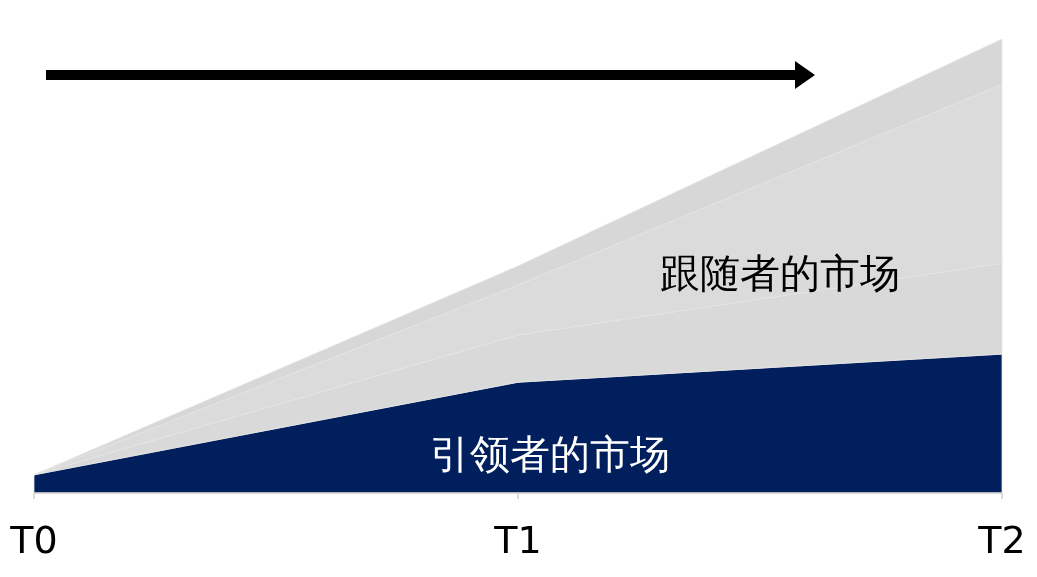 Image resolution: width=1037 pixels, height=577 pixels. I want to click on x-tick-label: T2, so click(1001, 540).